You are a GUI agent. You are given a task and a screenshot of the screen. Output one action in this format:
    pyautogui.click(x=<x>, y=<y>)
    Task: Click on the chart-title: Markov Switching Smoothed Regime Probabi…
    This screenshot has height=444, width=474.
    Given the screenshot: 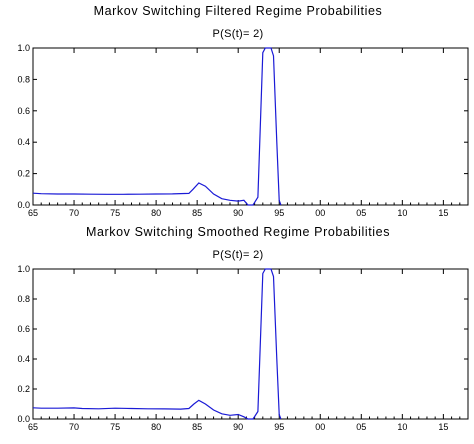 What is the action you would take?
    pyautogui.click(x=238, y=232)
    